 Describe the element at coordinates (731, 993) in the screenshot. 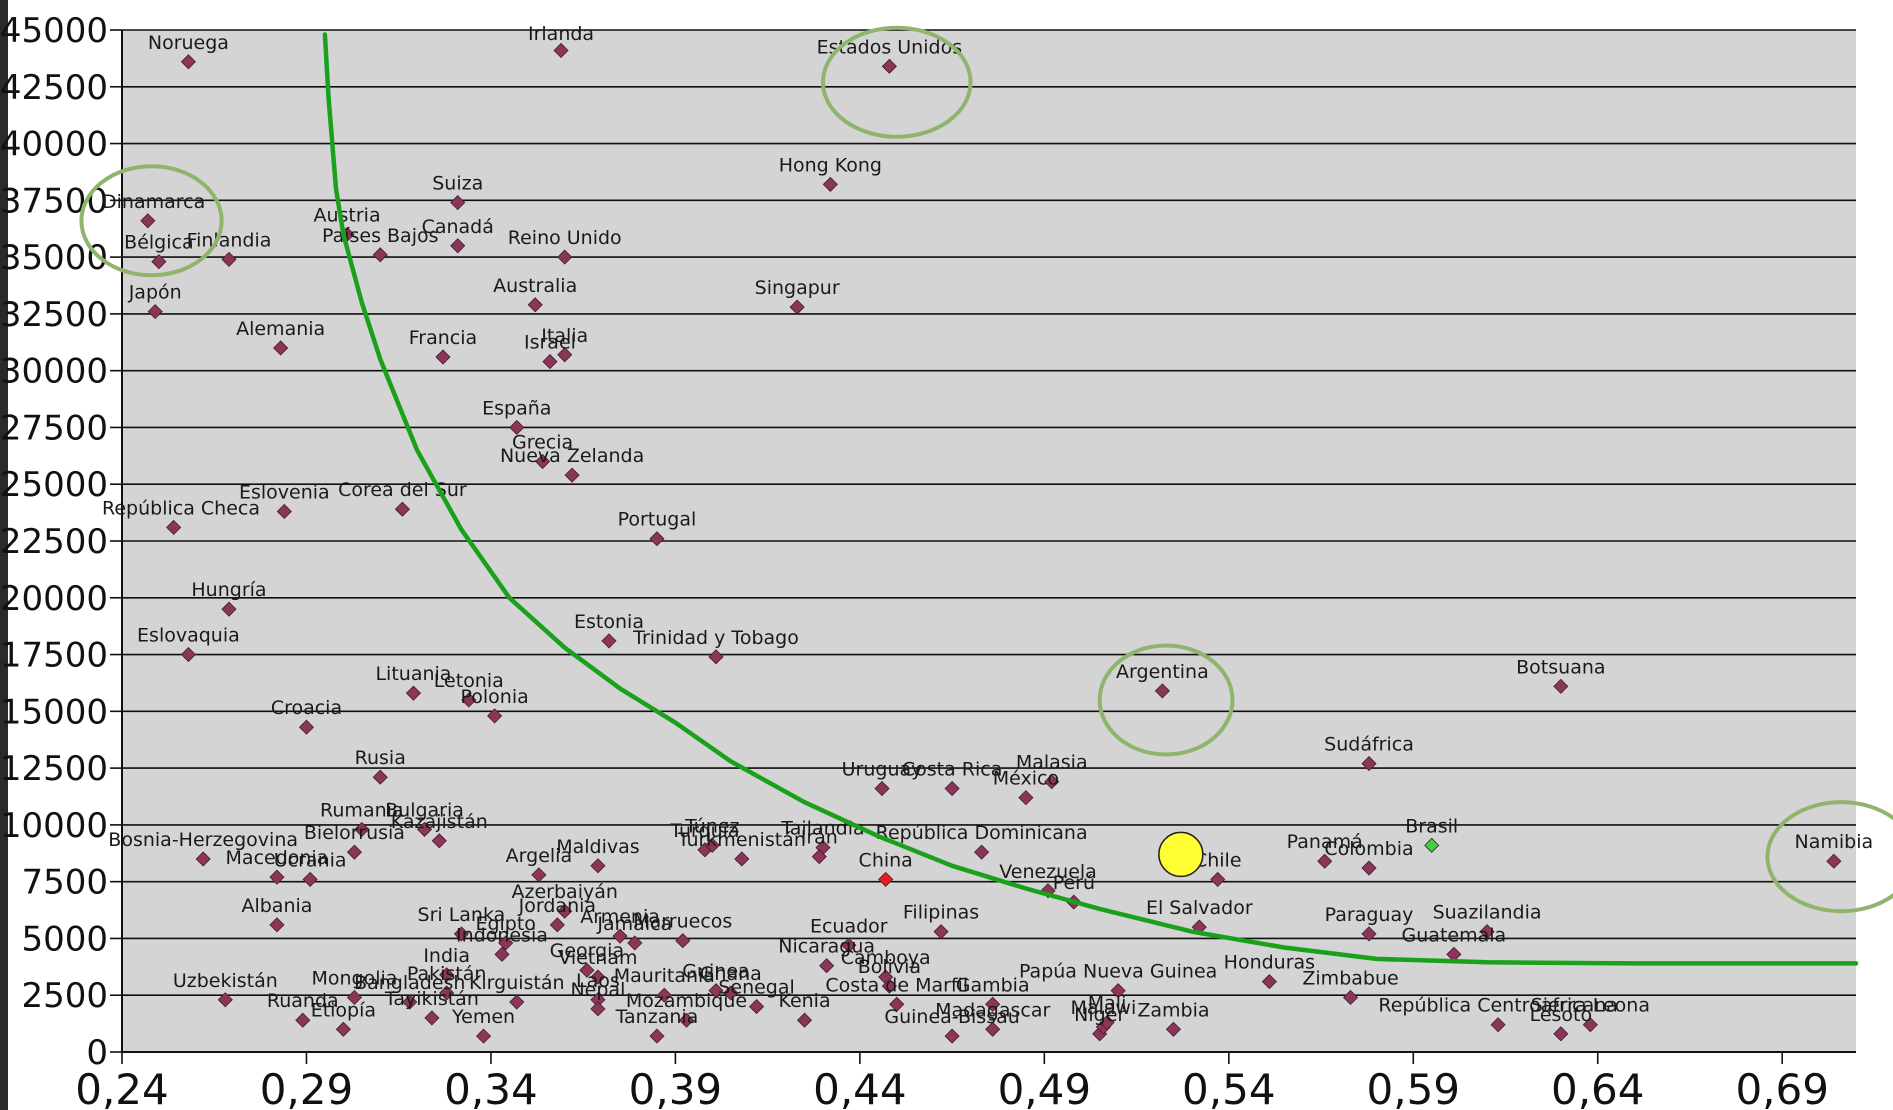

I see `point-ghana` at that location.